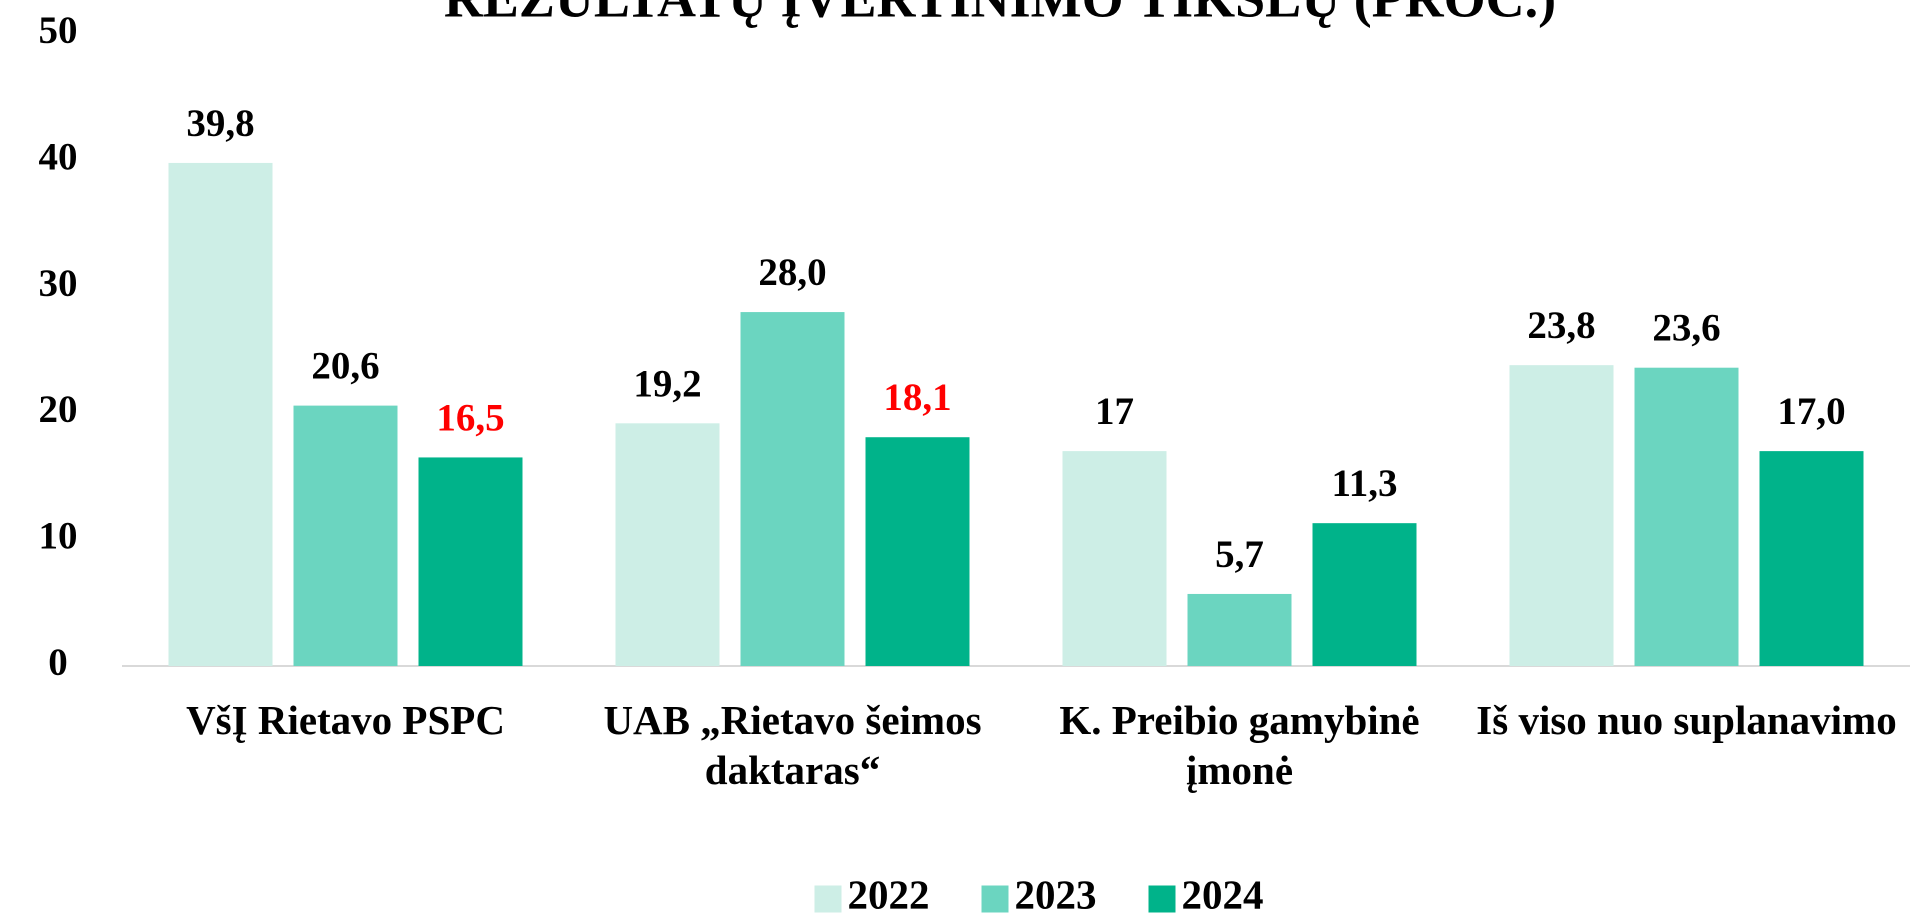 The height and width of the screenshot is (920, 1910). What do you see at coordinates (1239, 745) in the screenshot?
I see `x-tick-label: K. Preibio gamybinė įmonė` at bounding box center [1239, 745].